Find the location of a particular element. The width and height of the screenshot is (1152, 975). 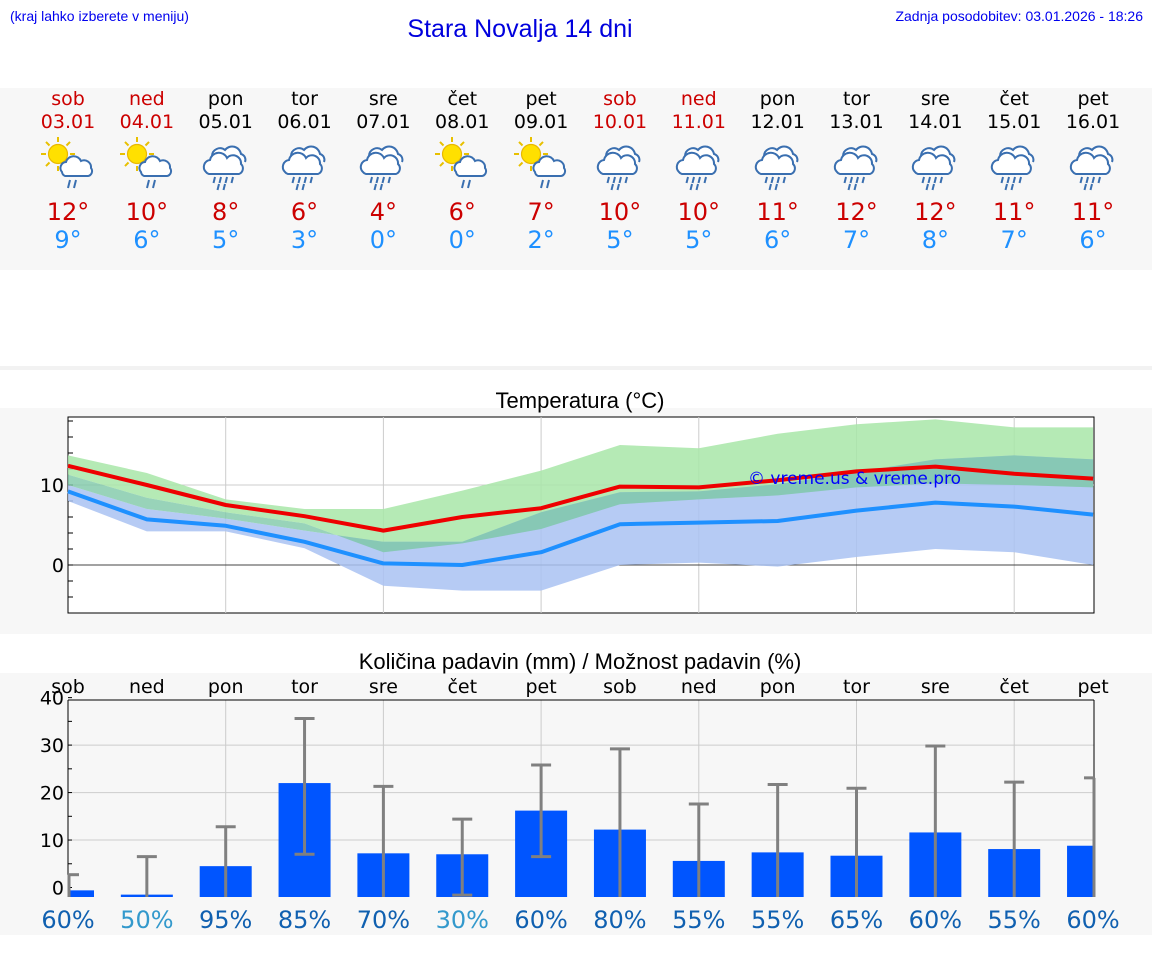

day-name: pon is located at coordinates (777, 99).